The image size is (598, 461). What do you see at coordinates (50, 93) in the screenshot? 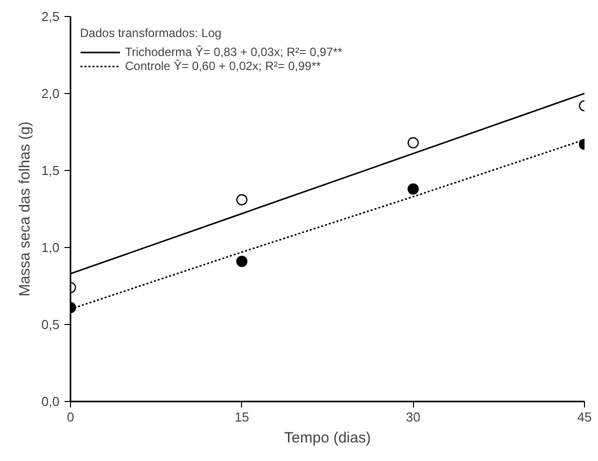
I see `y-tick-label: 2,0` at bounding box center [50, 93].